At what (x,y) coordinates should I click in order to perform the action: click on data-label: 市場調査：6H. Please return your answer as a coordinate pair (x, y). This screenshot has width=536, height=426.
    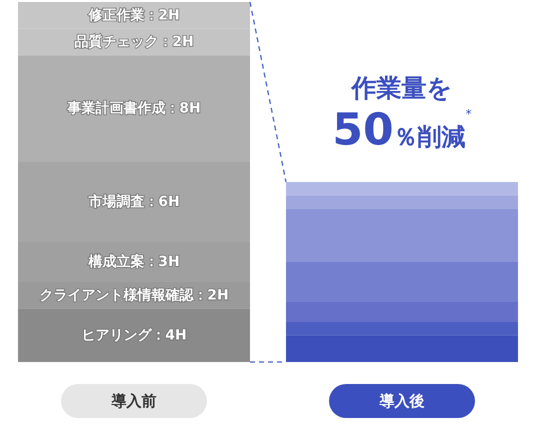
    Looking at the image, I should click on (133, 201).